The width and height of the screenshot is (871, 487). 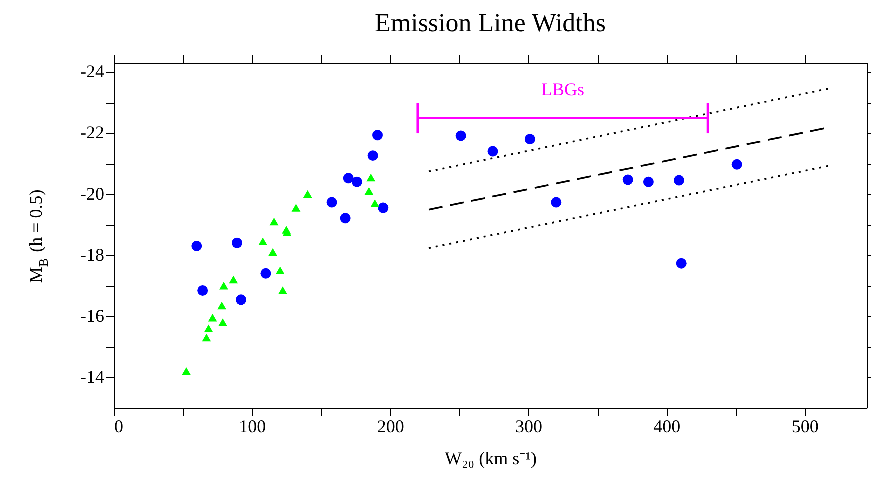 What do you see at coordinates (490, 23) in the screenshot?
I see `chart-title: Emission Line Widths` at bounding box center [490, 23].